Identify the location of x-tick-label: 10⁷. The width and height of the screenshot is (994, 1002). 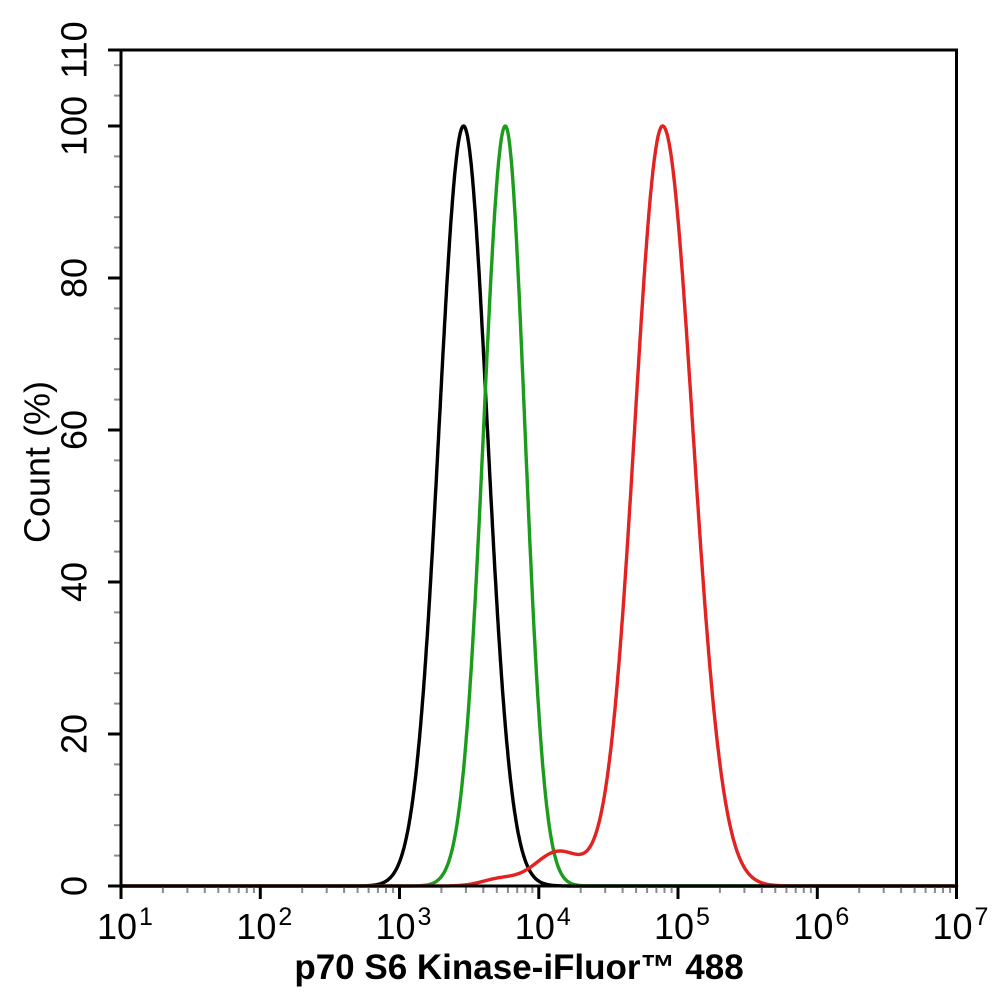
(961, 925).